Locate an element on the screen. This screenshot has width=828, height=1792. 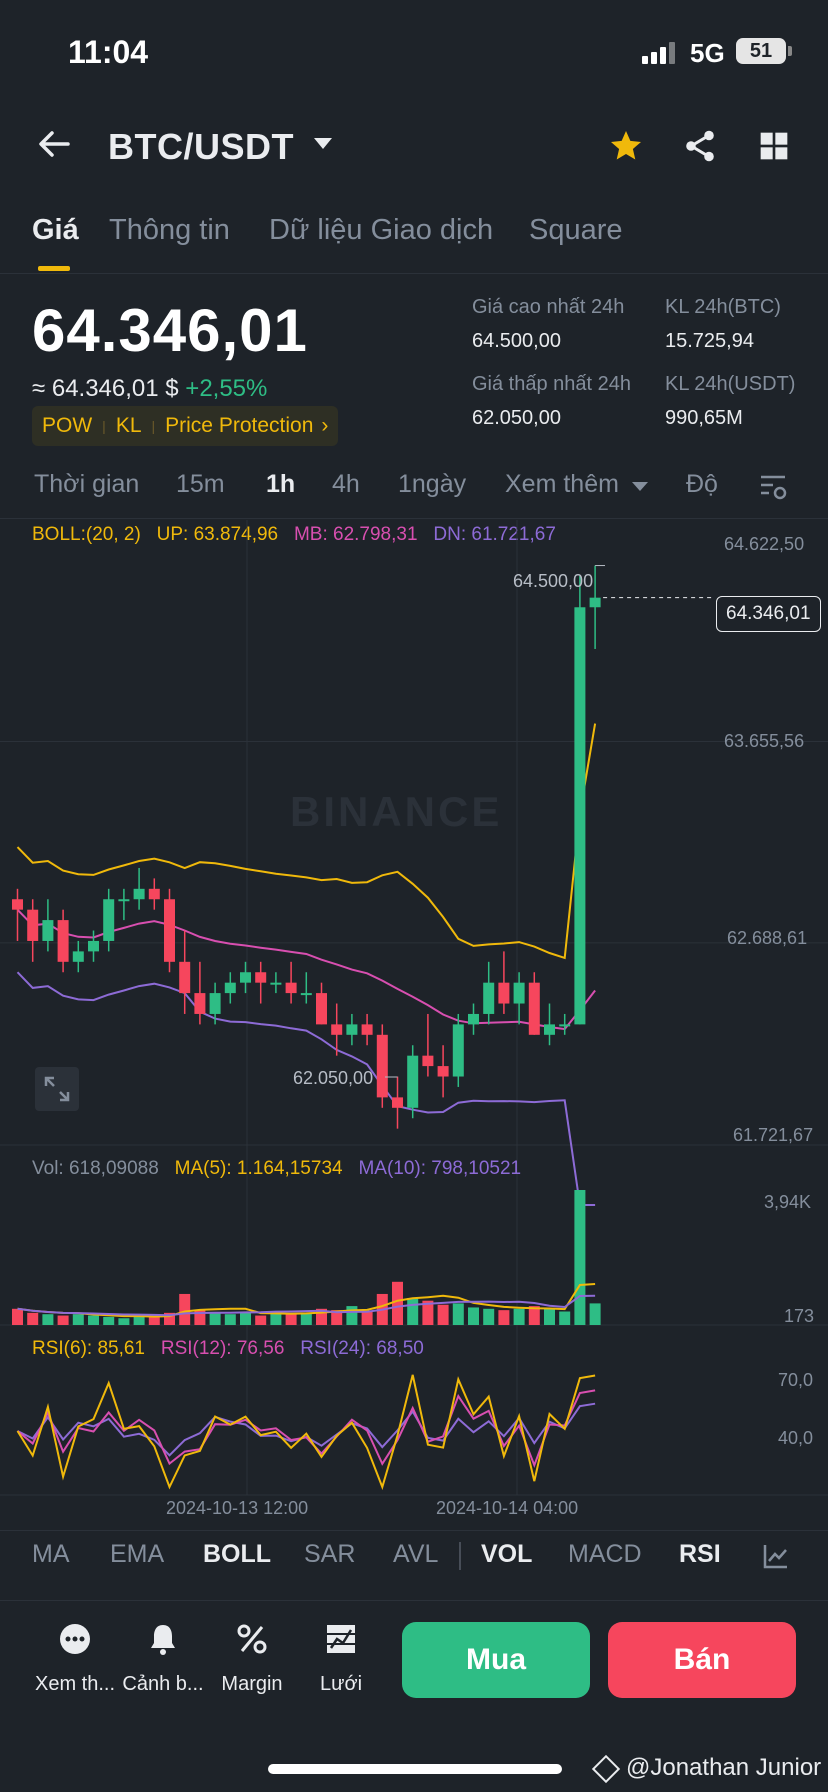
y-axis-label: 61.721,67 is located at coordinates (773, 1135).